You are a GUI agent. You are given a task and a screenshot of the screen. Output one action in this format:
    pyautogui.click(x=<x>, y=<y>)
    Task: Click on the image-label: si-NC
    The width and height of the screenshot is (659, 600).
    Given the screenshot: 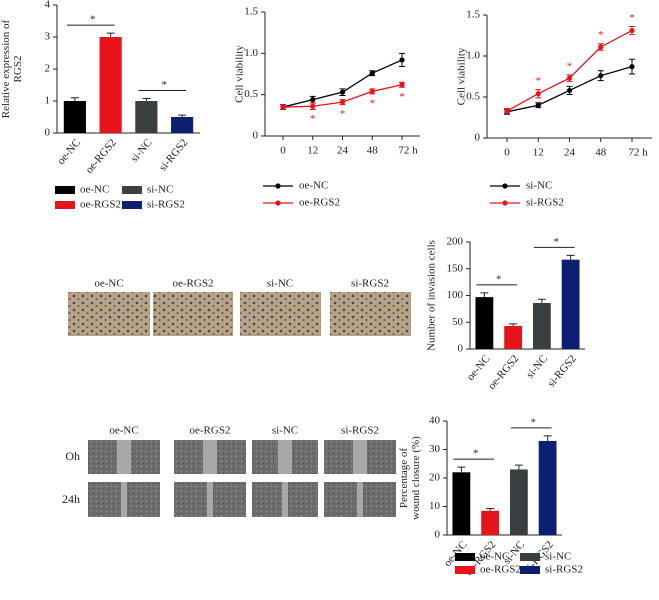 What is the action you would take?
    pyautogui.click(x=280, y=284)
    